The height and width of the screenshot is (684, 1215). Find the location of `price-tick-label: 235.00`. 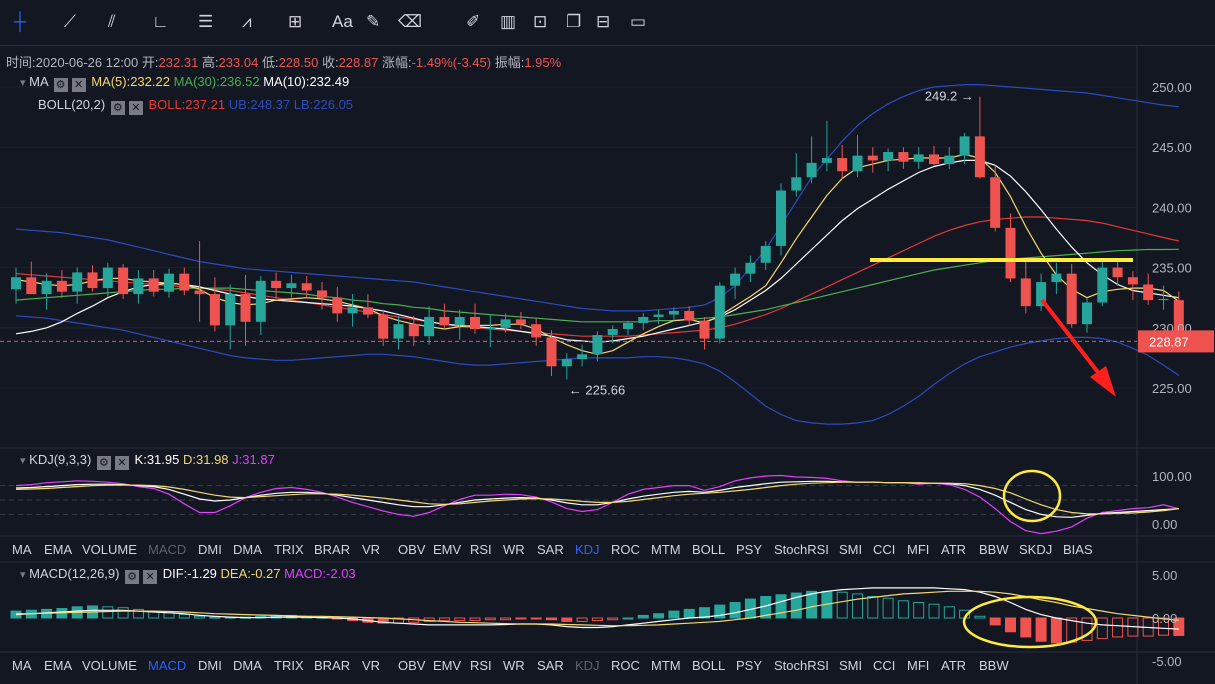

price-tick-label: 235.00 is located at coordinates (1172, 268).